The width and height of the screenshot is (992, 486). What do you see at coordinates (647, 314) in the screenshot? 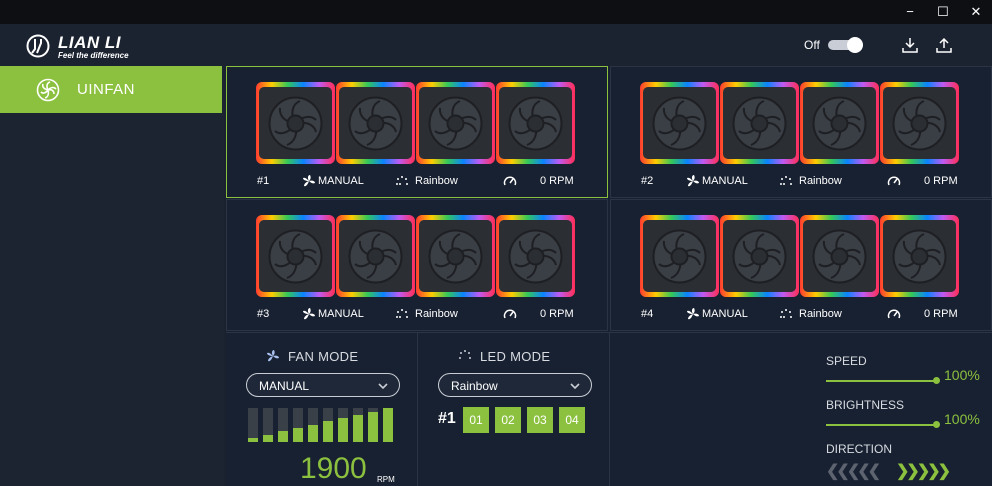
I see `panel-id: #4` at bounding box center [647, 314].